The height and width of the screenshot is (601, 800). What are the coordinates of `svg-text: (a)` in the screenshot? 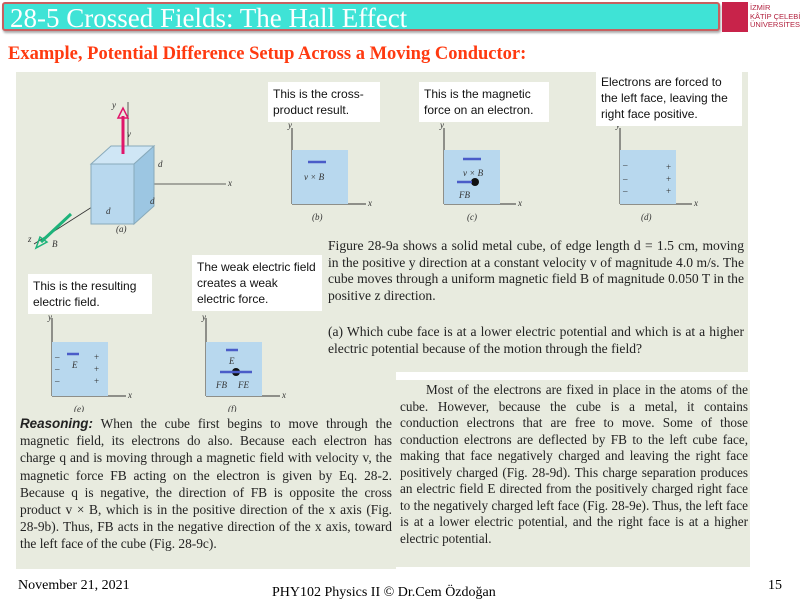 It's located at (121, 229).